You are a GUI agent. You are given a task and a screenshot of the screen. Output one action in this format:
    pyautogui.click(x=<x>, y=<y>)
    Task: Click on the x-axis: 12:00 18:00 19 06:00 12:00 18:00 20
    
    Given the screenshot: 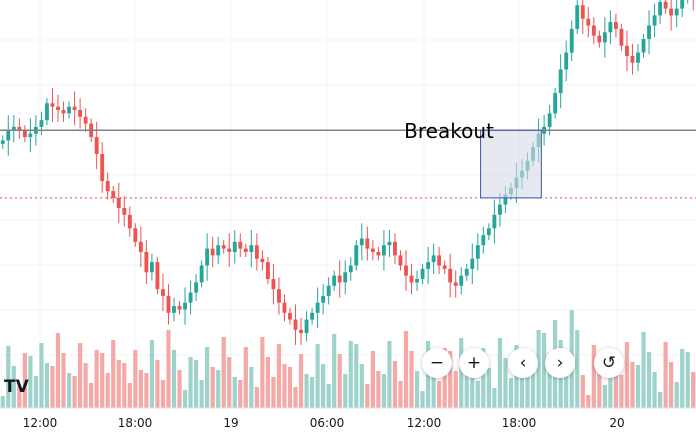 What is the action you would take?
    pyautogui.click(x=348, y=421)
    